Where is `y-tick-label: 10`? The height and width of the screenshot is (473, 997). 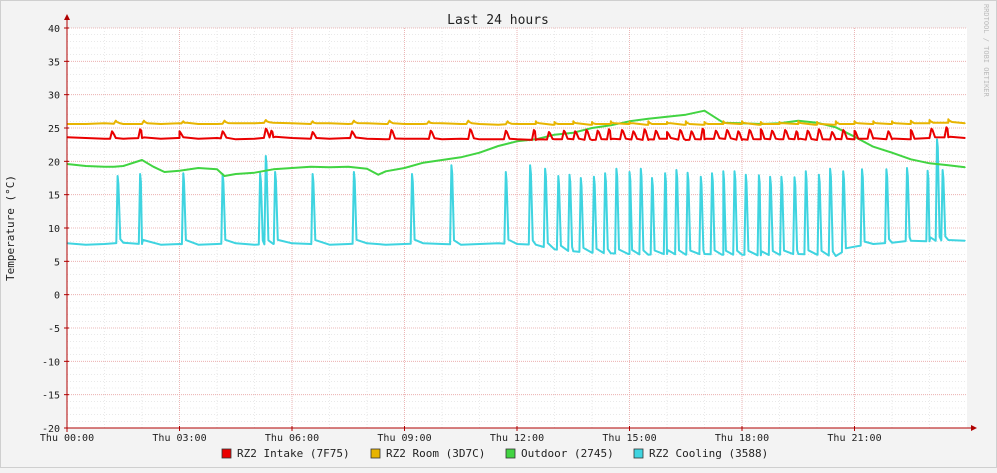 y-tick-label: 10 is located at coordinates (54, 229).